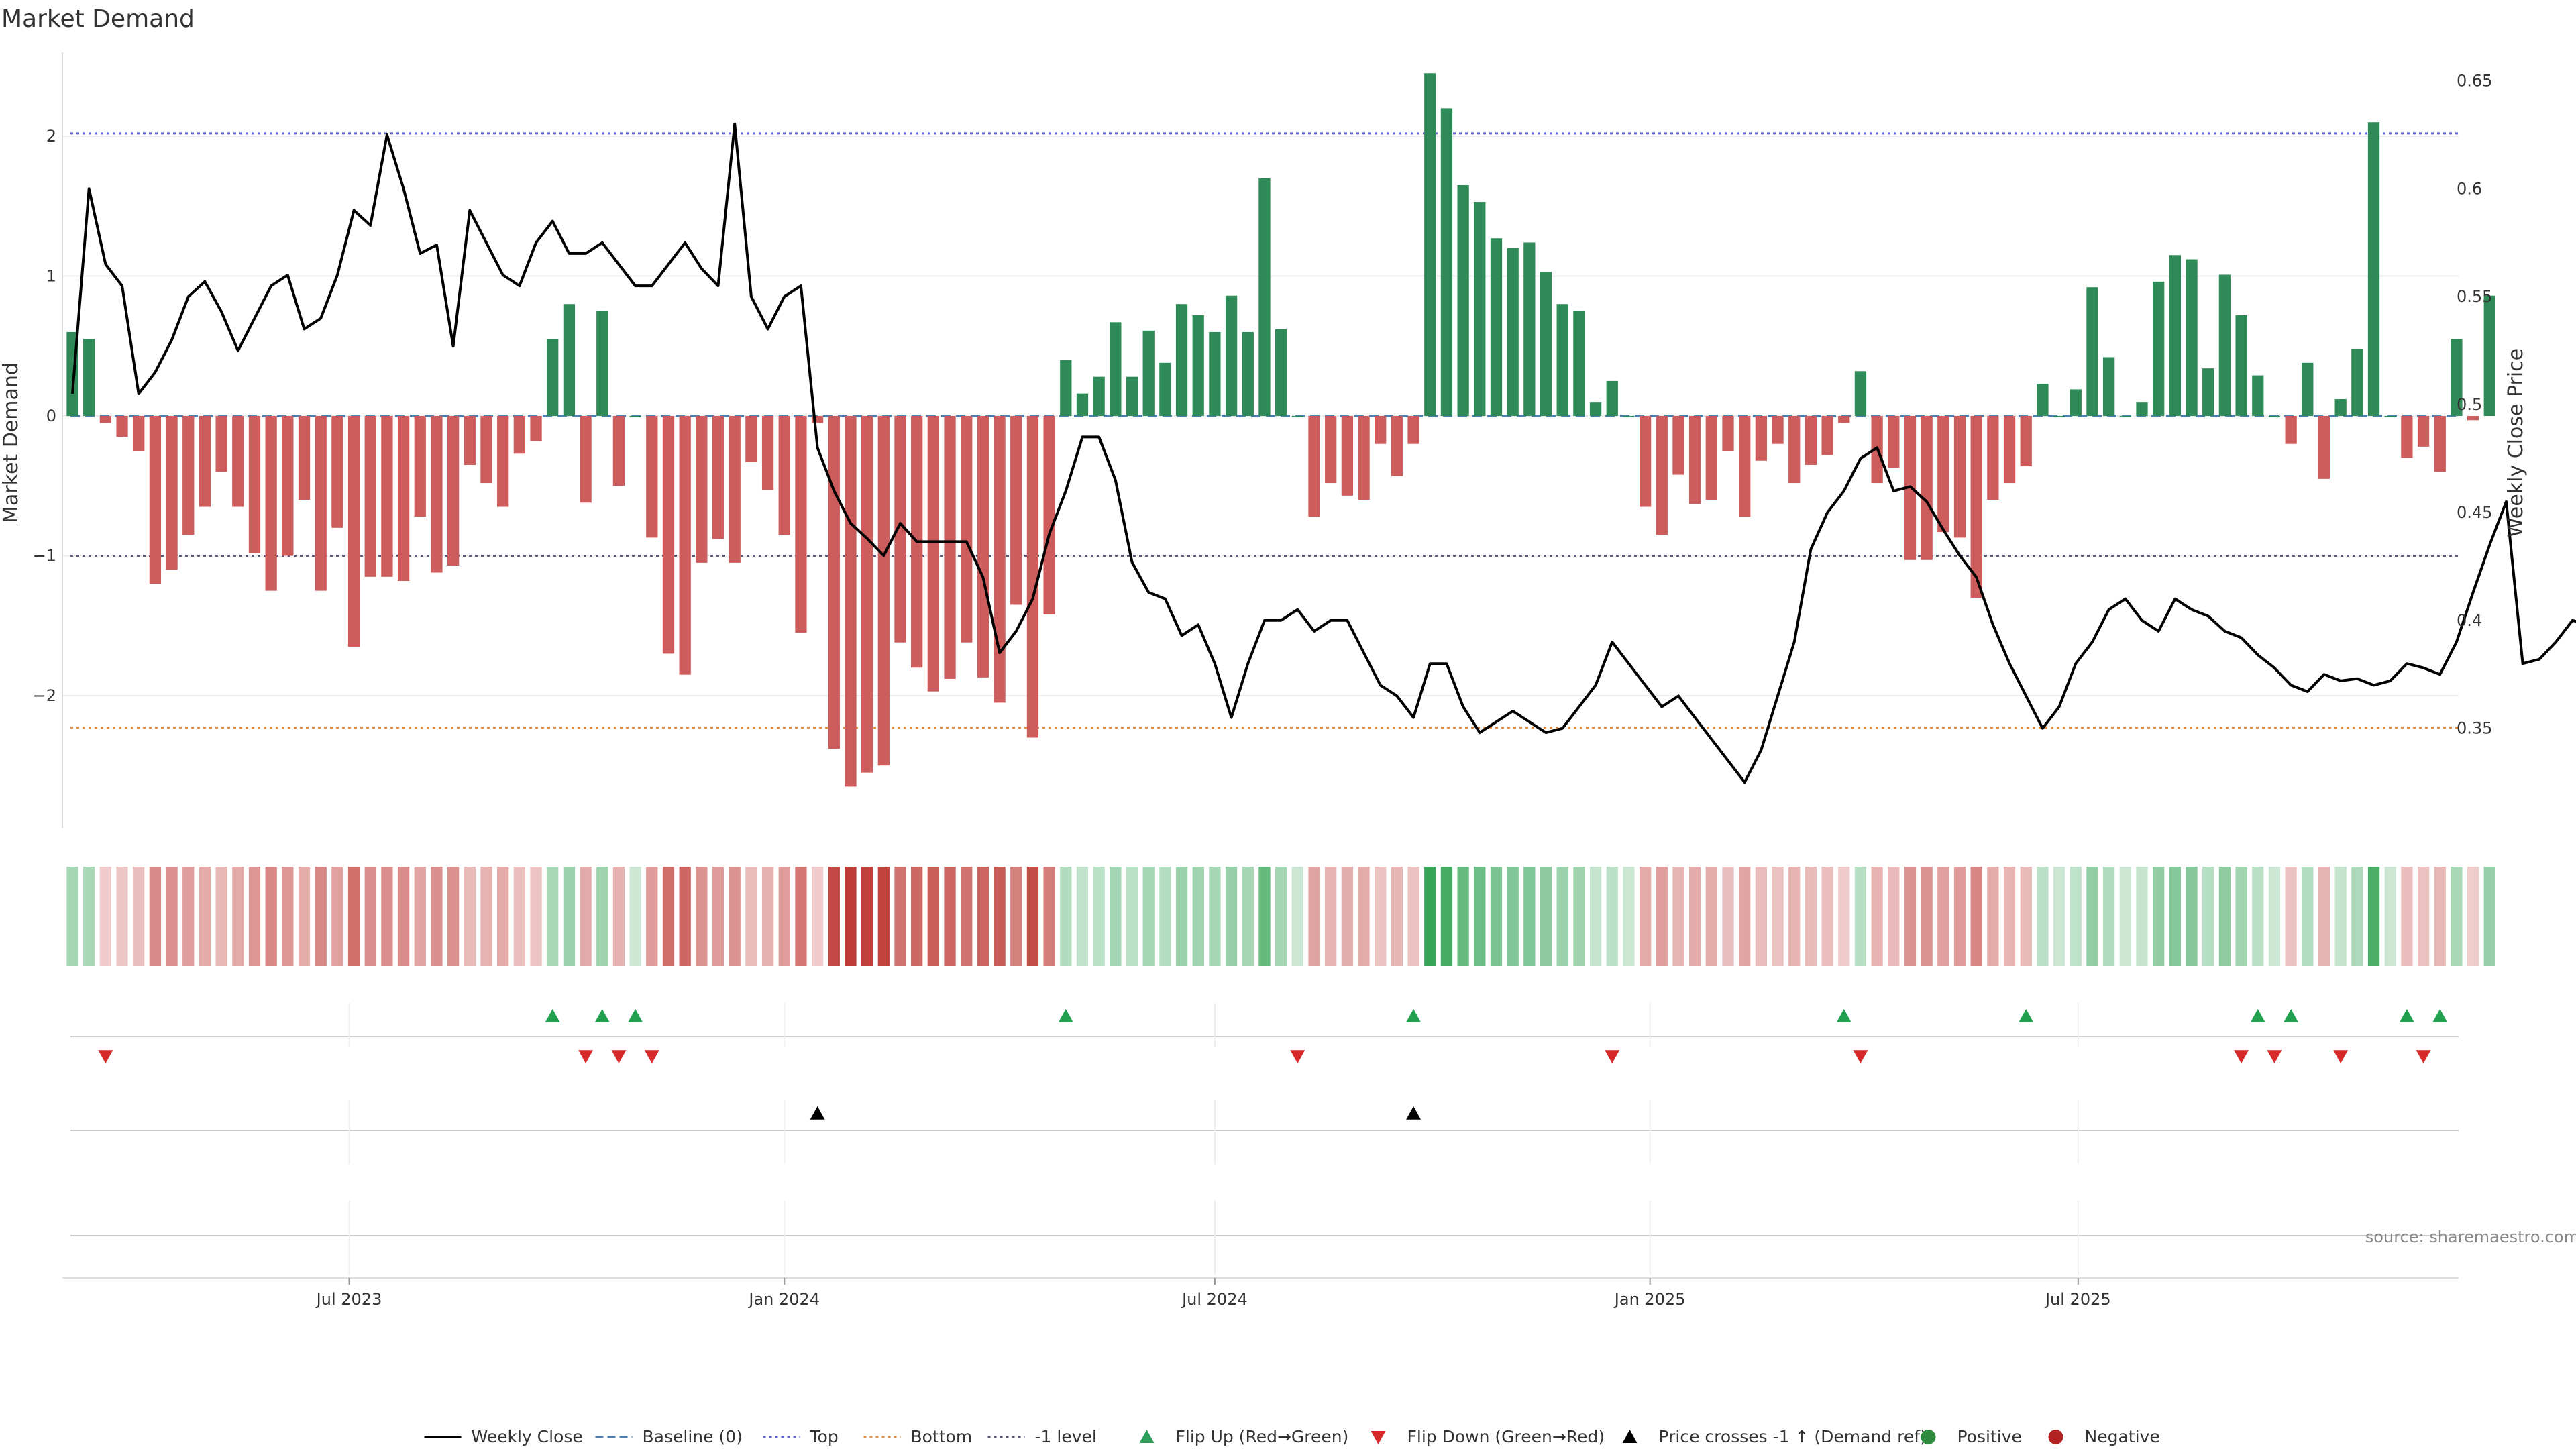  What do you see at coordinates (693, 1436) in the screenshot?
I see `legend-label: Baseline (0)` at bounding box center [693, 1436].